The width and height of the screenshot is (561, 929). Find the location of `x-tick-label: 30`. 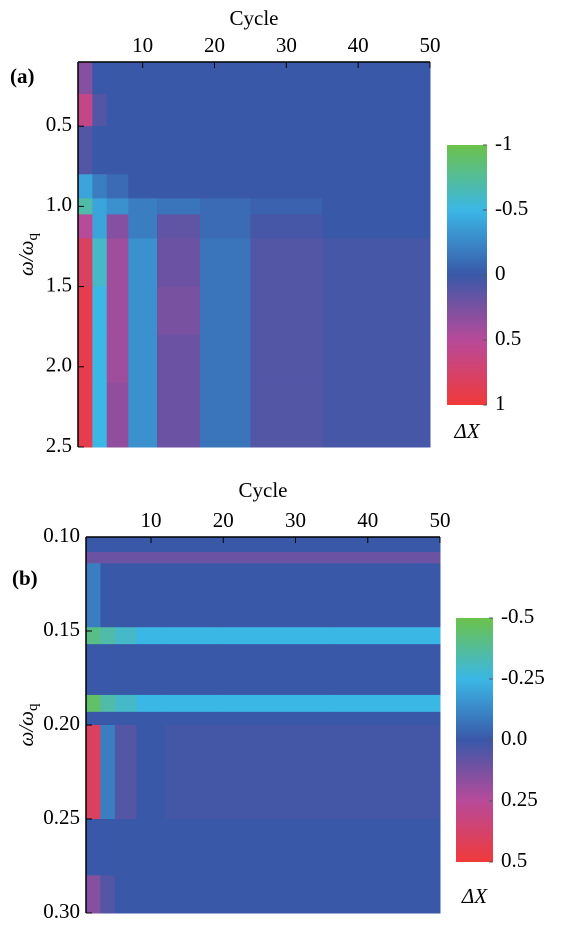

x-tick-label: 30 is located at coordinates (286, 45).